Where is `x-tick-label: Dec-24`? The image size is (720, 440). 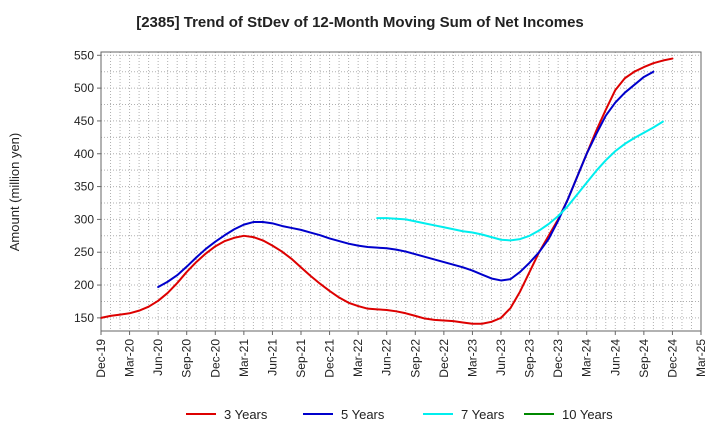
x-tick-label: Dec-24 is located at coordinates (672, 358).